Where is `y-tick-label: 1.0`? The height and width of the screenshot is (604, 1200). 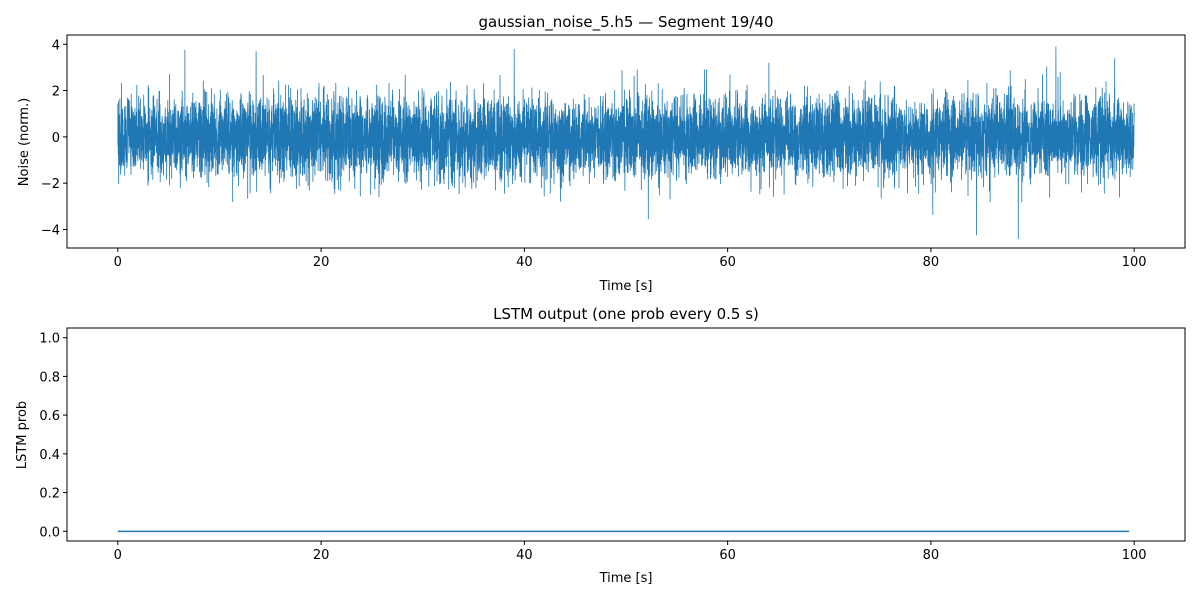 y-tick-label: 1.0 is located at coordinates (49, 339).